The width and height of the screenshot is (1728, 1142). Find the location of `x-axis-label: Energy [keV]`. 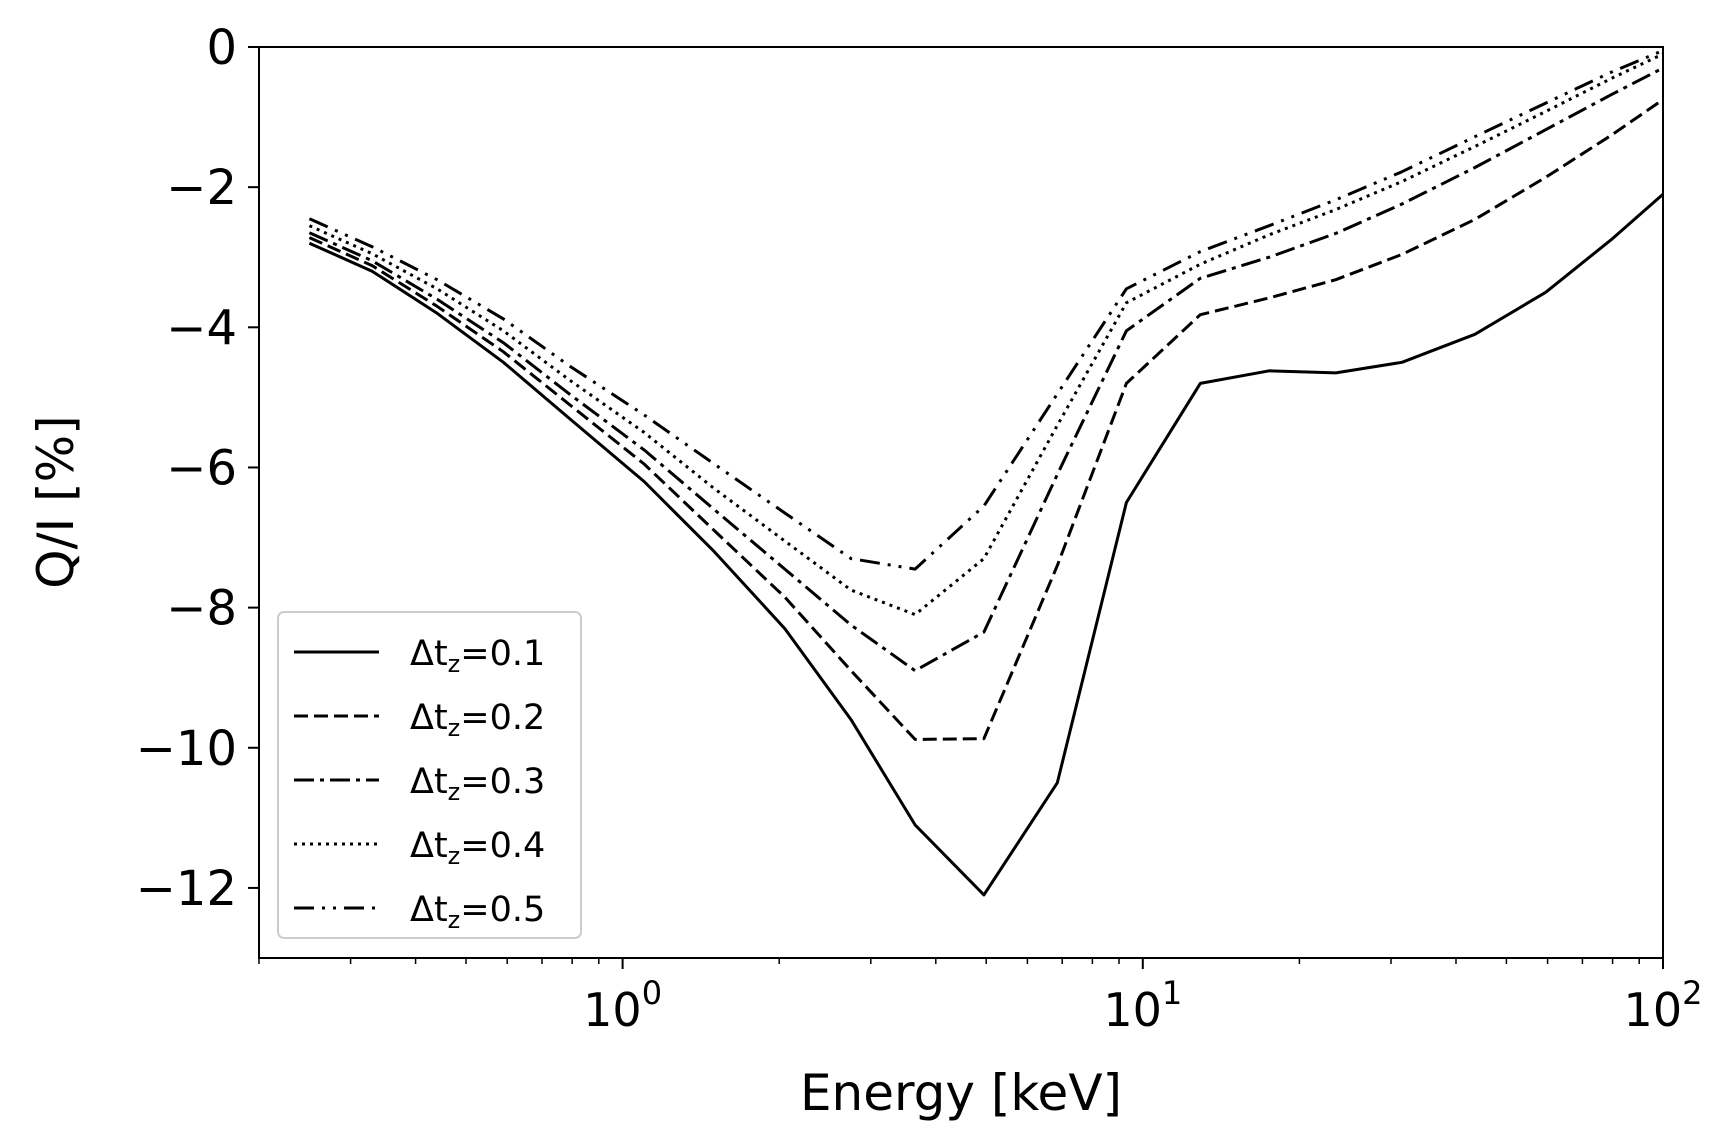

x-axis-label: Energy [keV] is located at coordinates (961, 1093).